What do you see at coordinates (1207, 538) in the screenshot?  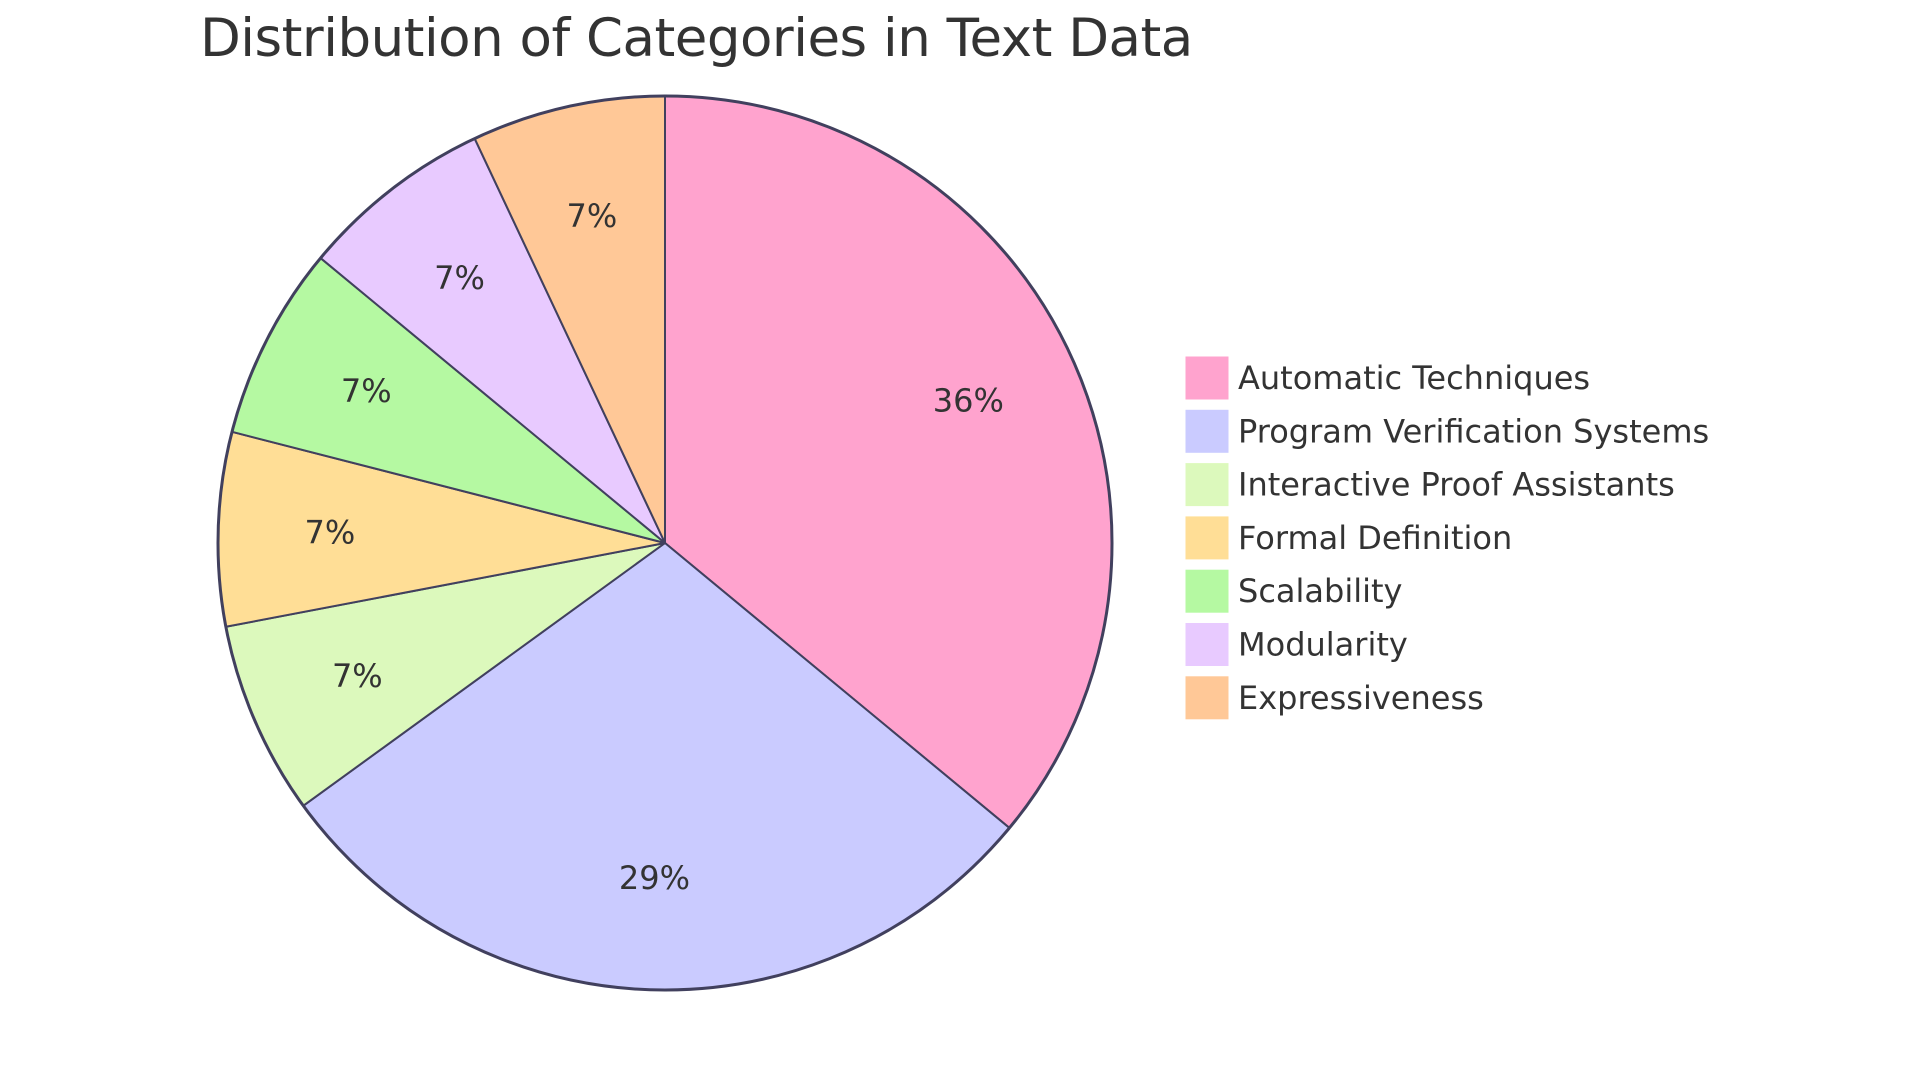 I see `legend-swatch-formal-definition` at bounding box center [1207, 538].